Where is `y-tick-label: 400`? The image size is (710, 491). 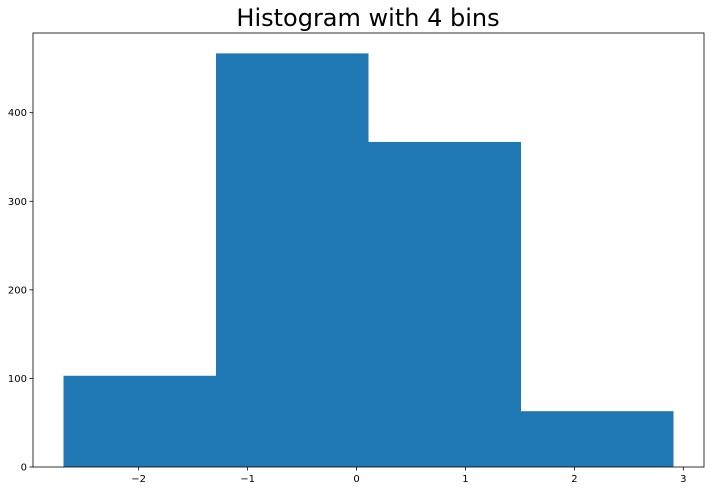 y-tick-label: 400 is located at coordinates (17, 113).